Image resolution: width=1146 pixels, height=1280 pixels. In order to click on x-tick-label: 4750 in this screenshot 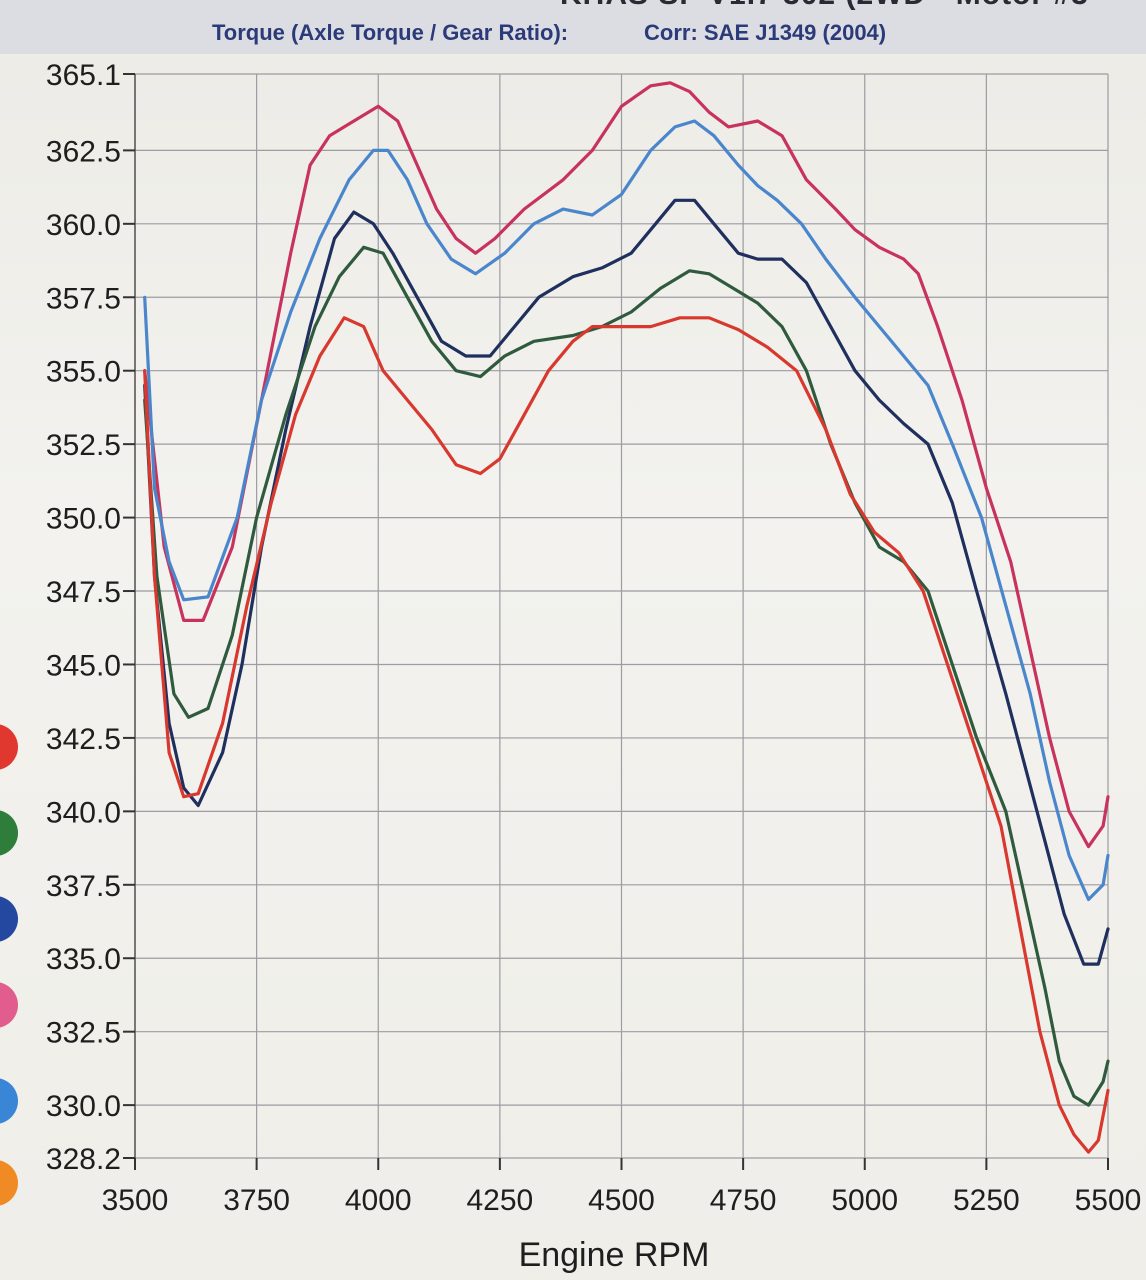, I will do `click(743, 1200)`.